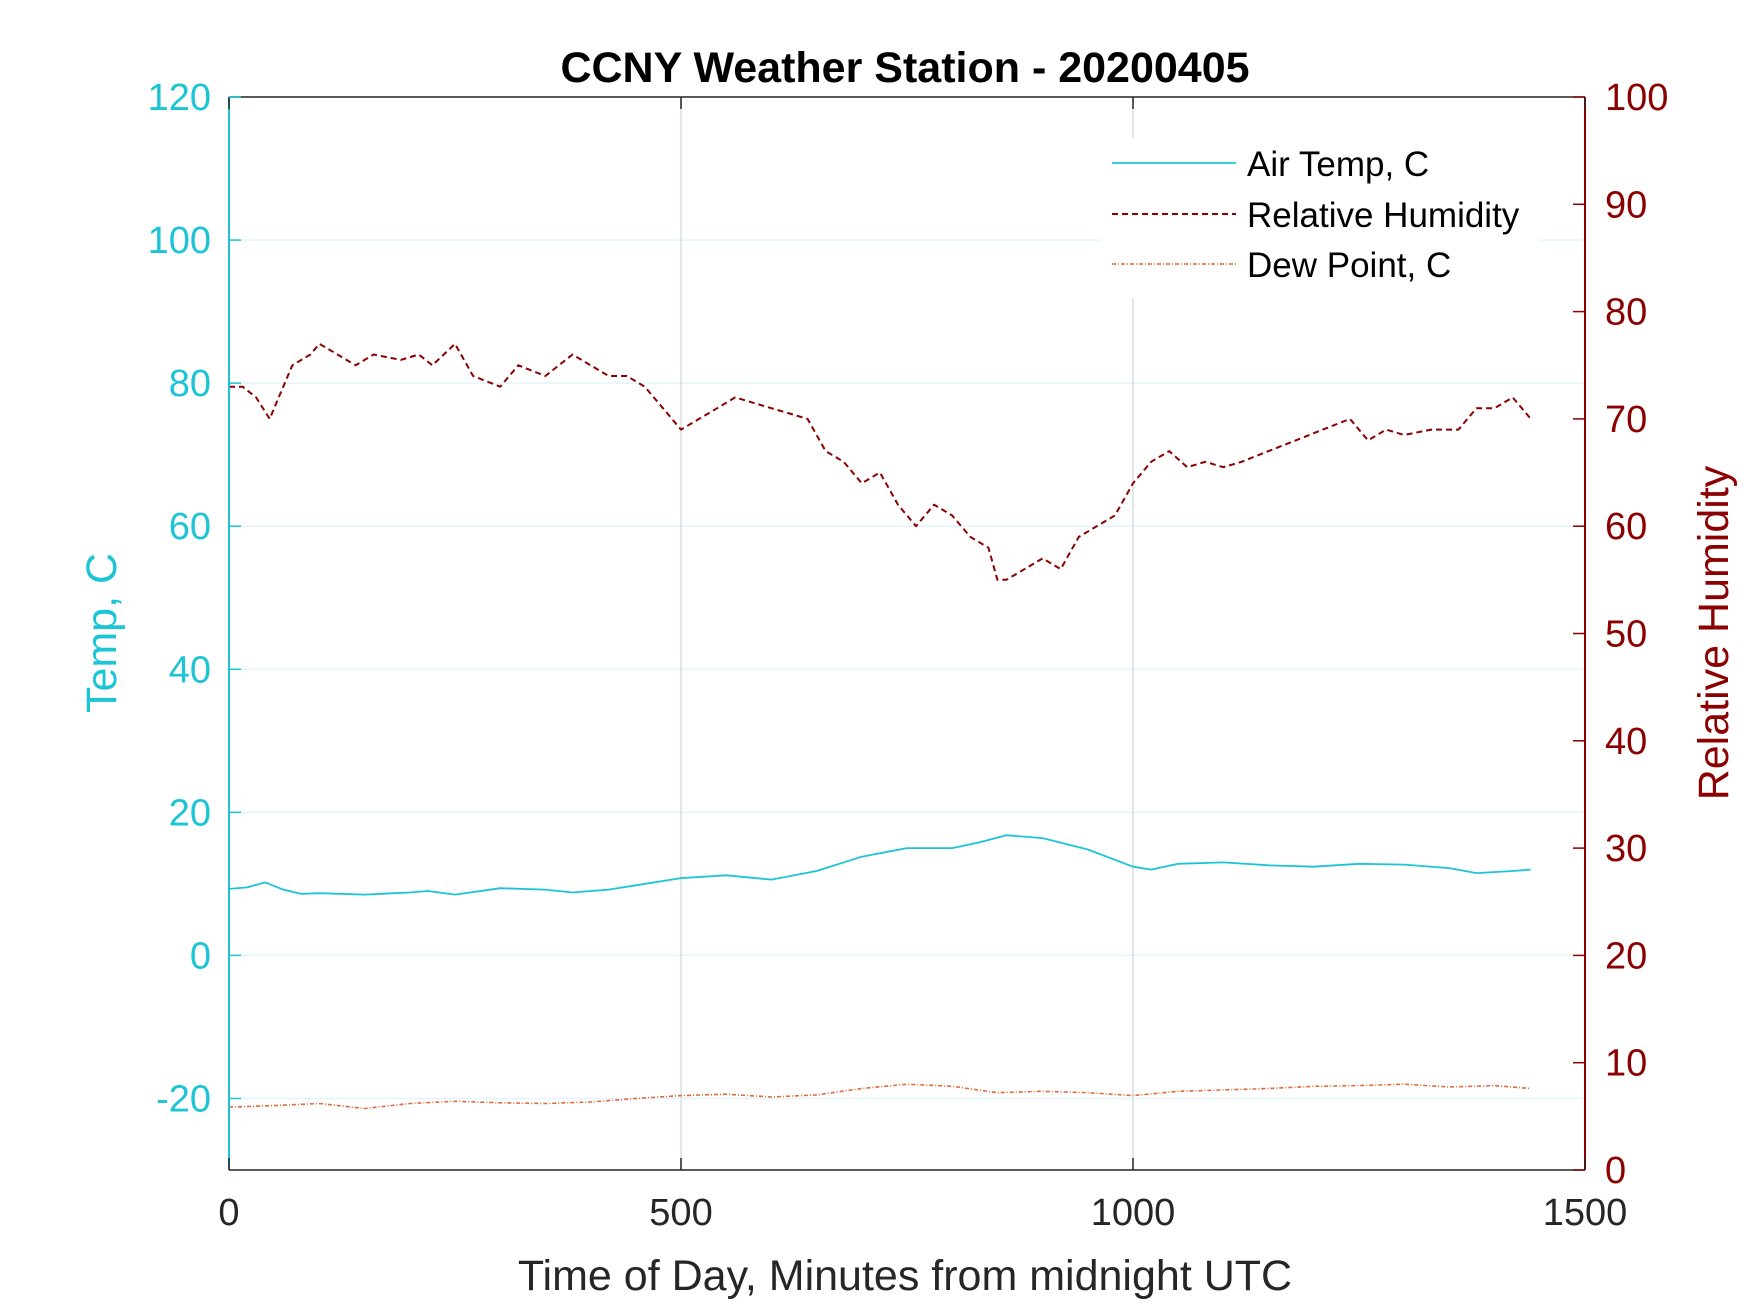 This screenshot has width=1750, height=1313. Describe the element at coordinates (102, 633) in the screenshot. I see `y-axis-label-left: Temp, C` at that location.